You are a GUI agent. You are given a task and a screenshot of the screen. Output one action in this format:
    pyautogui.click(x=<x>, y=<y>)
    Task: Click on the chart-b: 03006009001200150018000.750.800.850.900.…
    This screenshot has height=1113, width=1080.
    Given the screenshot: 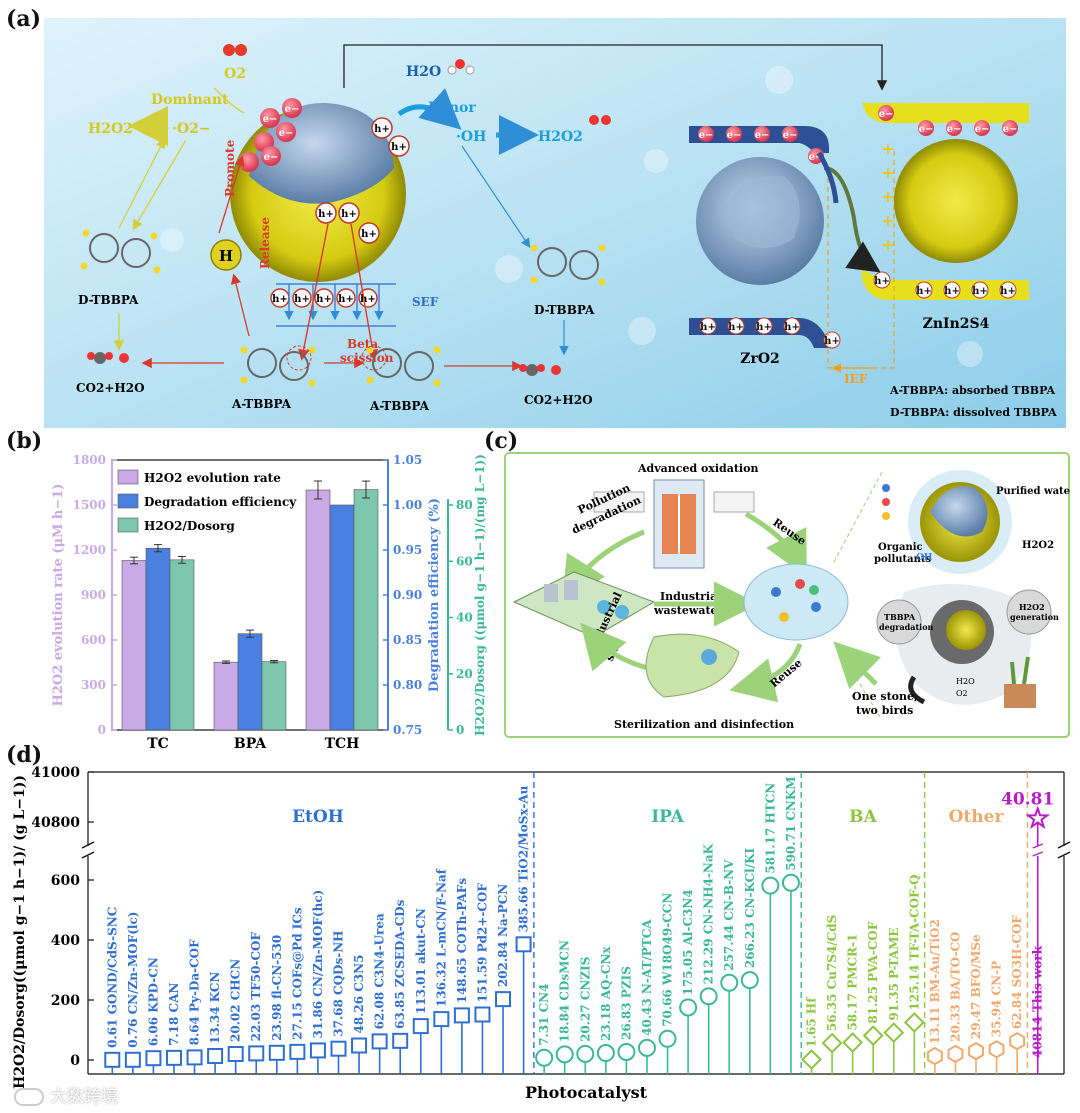 What is the action you would take?
    pyautogui.click(x=269, y=601)
    